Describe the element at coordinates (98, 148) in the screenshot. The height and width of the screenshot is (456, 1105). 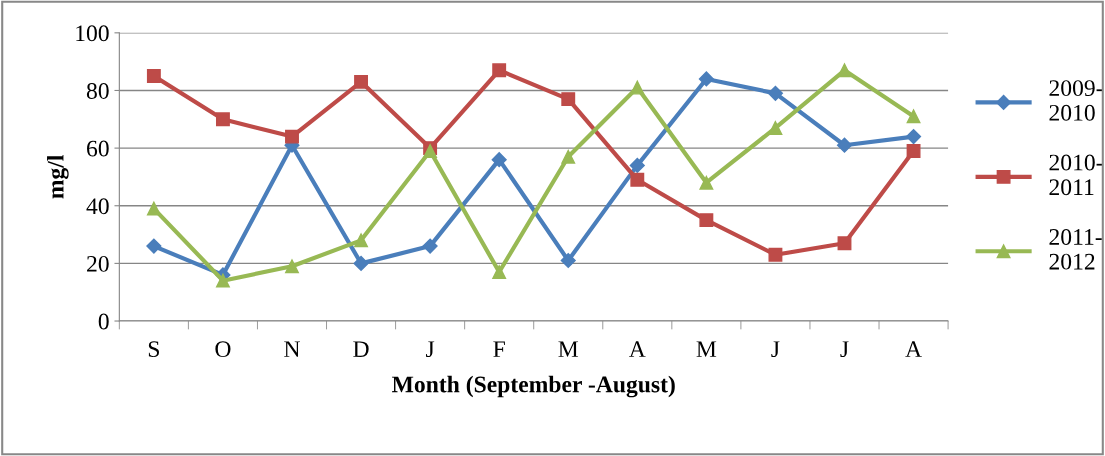
I see `y-tick-label: 60` at that location.